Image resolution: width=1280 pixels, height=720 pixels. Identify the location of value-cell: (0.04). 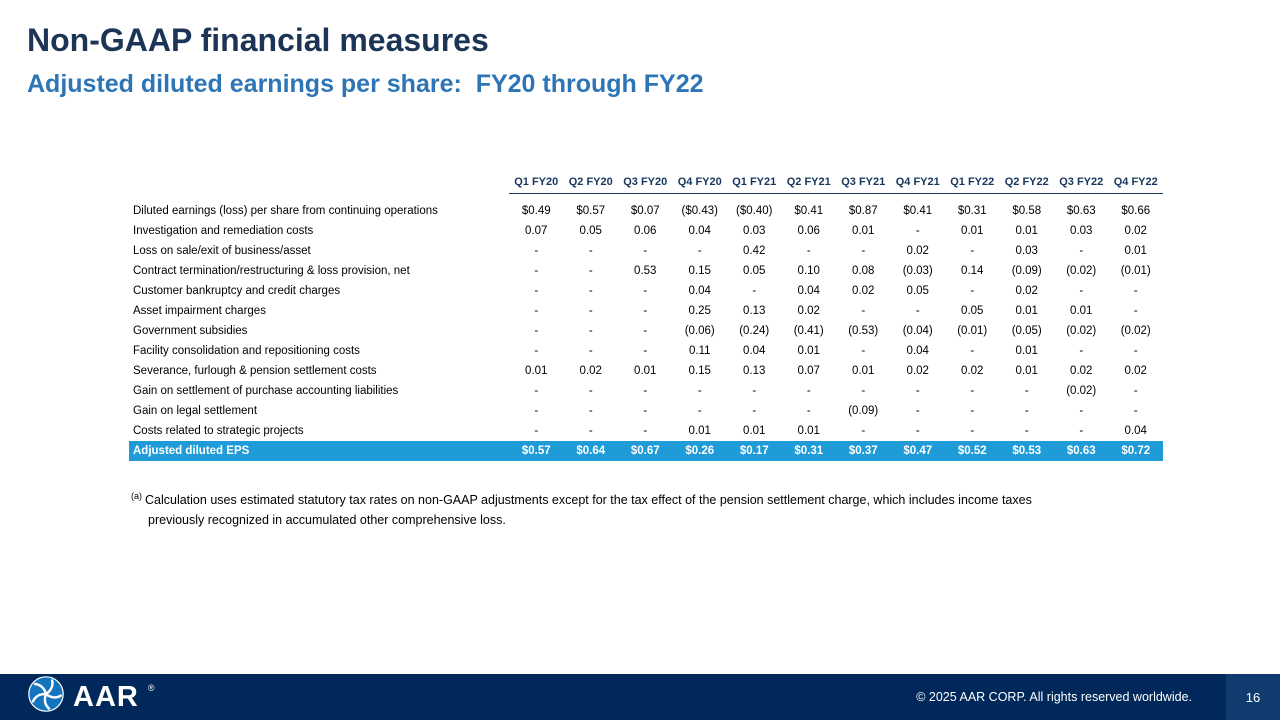
(917, 331).